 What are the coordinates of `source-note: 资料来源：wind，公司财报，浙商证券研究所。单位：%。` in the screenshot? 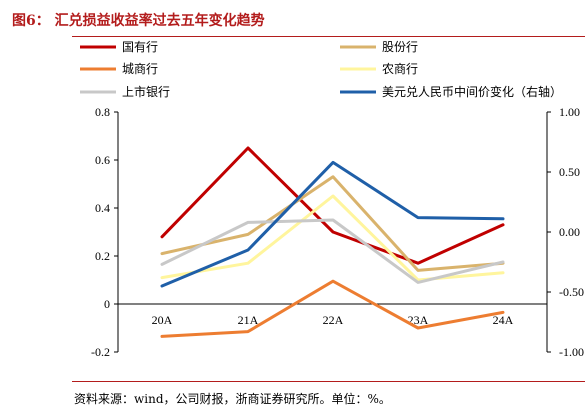 It's located at (232, 399).